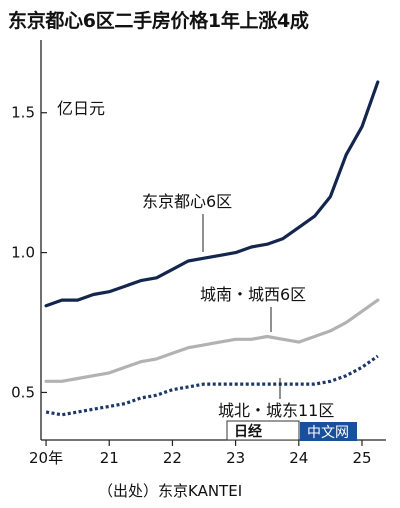 The image size is (400, 508). I want to click on y-tick-label: 1.0, so click(23, 253).